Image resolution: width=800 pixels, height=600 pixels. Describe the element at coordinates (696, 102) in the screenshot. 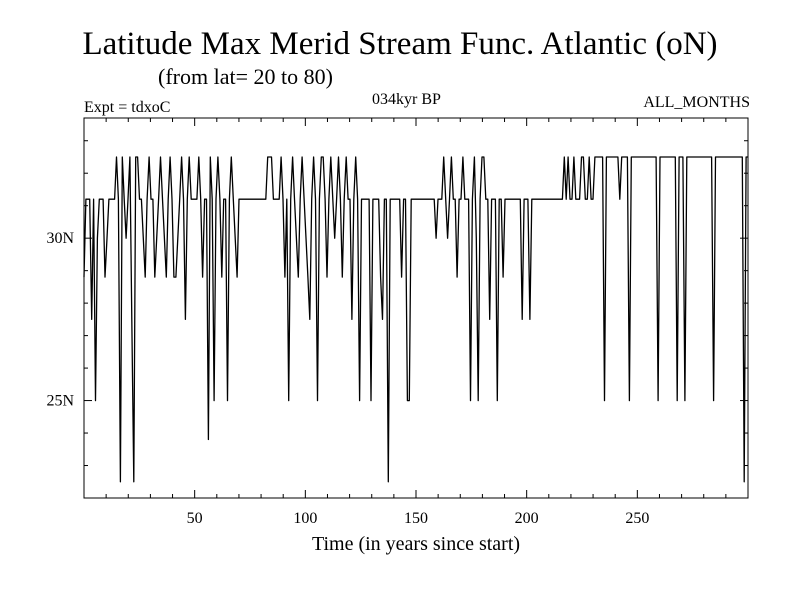

I see `season-label: ALL_MONTHS` at that location.